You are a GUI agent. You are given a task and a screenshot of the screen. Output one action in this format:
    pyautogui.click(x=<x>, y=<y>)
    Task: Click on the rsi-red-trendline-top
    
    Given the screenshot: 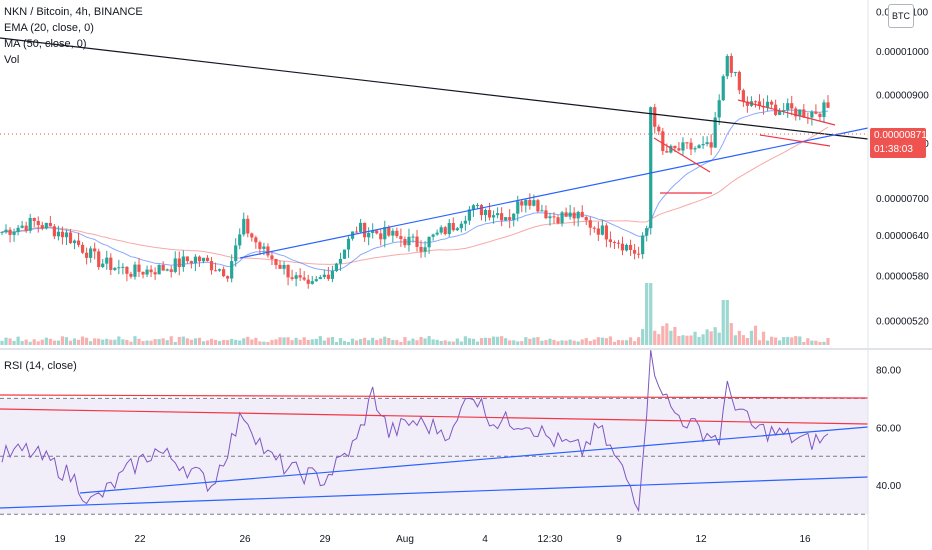 What is the action you would take?
    pyautogui.click(x=434, y=396)
    